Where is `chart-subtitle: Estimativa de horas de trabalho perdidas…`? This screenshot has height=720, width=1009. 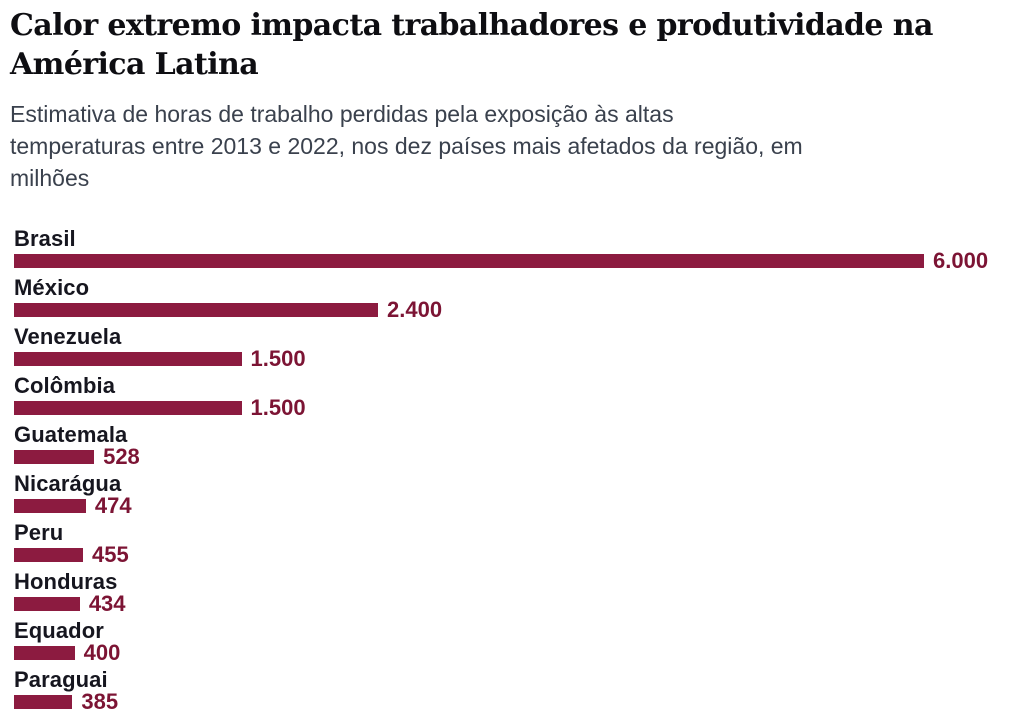
chart-subtitle: Estimativa de horas de trabalho perdidas… is located at coordinates (504, 146).